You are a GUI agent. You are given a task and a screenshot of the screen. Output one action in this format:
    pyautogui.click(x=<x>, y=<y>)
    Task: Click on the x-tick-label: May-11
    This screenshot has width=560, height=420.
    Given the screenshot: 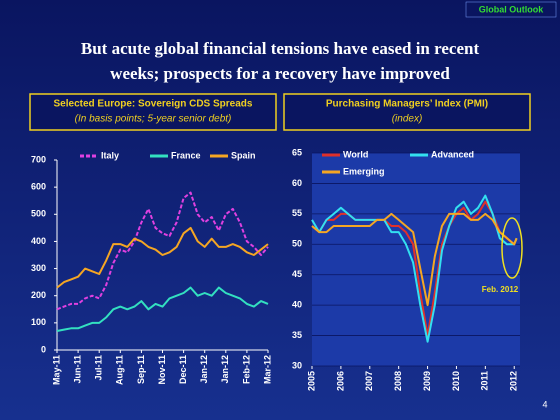 What is the action you would take?
    pyautogui.click(x=56, y=370)
    